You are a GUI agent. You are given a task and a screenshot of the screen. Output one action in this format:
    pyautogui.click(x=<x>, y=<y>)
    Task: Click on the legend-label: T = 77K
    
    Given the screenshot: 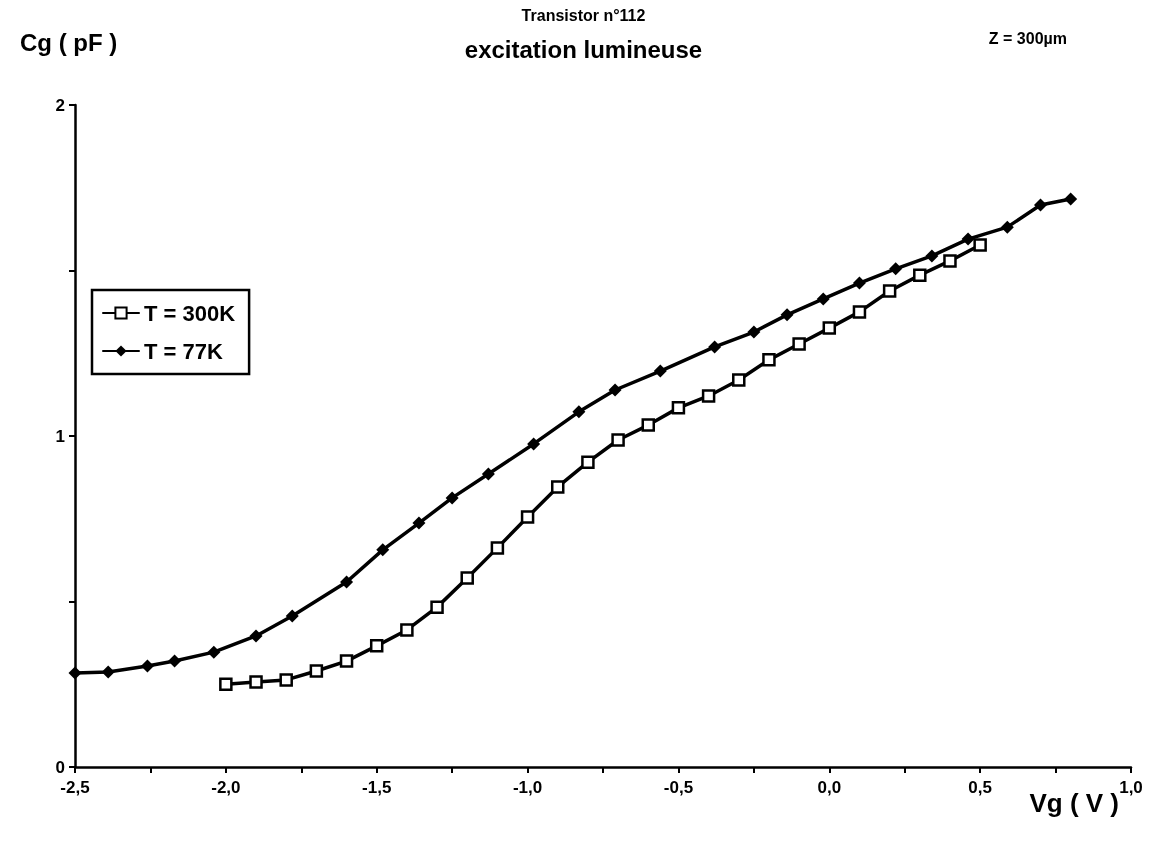 What is the action you would take?
    pyautogui.click(x=183, y=351)
    